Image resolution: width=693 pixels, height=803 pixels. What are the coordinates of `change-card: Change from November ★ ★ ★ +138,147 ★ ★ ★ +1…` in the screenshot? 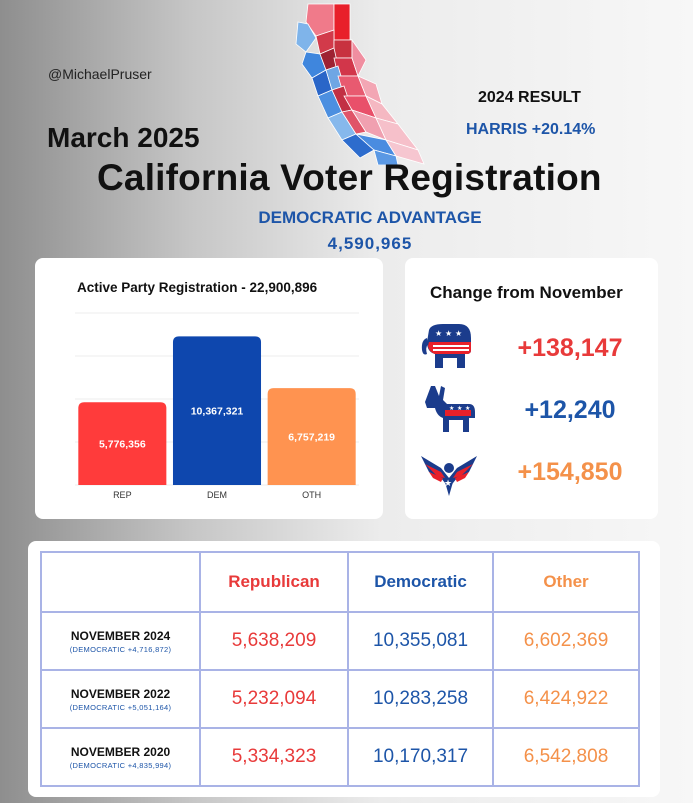 It's located at (531, 388).